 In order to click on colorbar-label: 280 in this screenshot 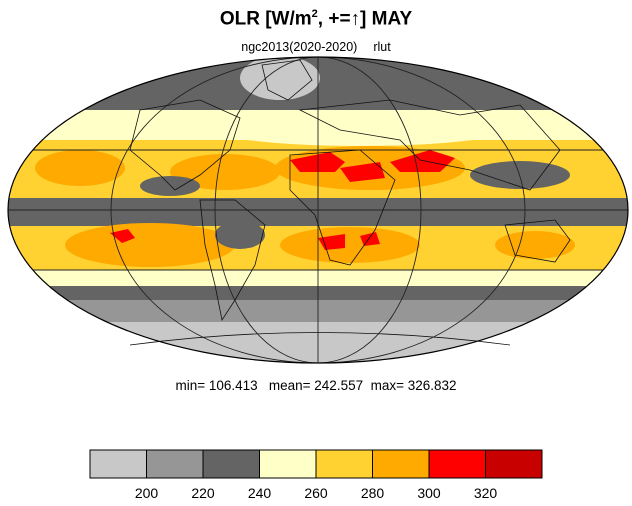, I will do `click(373, 493)`.